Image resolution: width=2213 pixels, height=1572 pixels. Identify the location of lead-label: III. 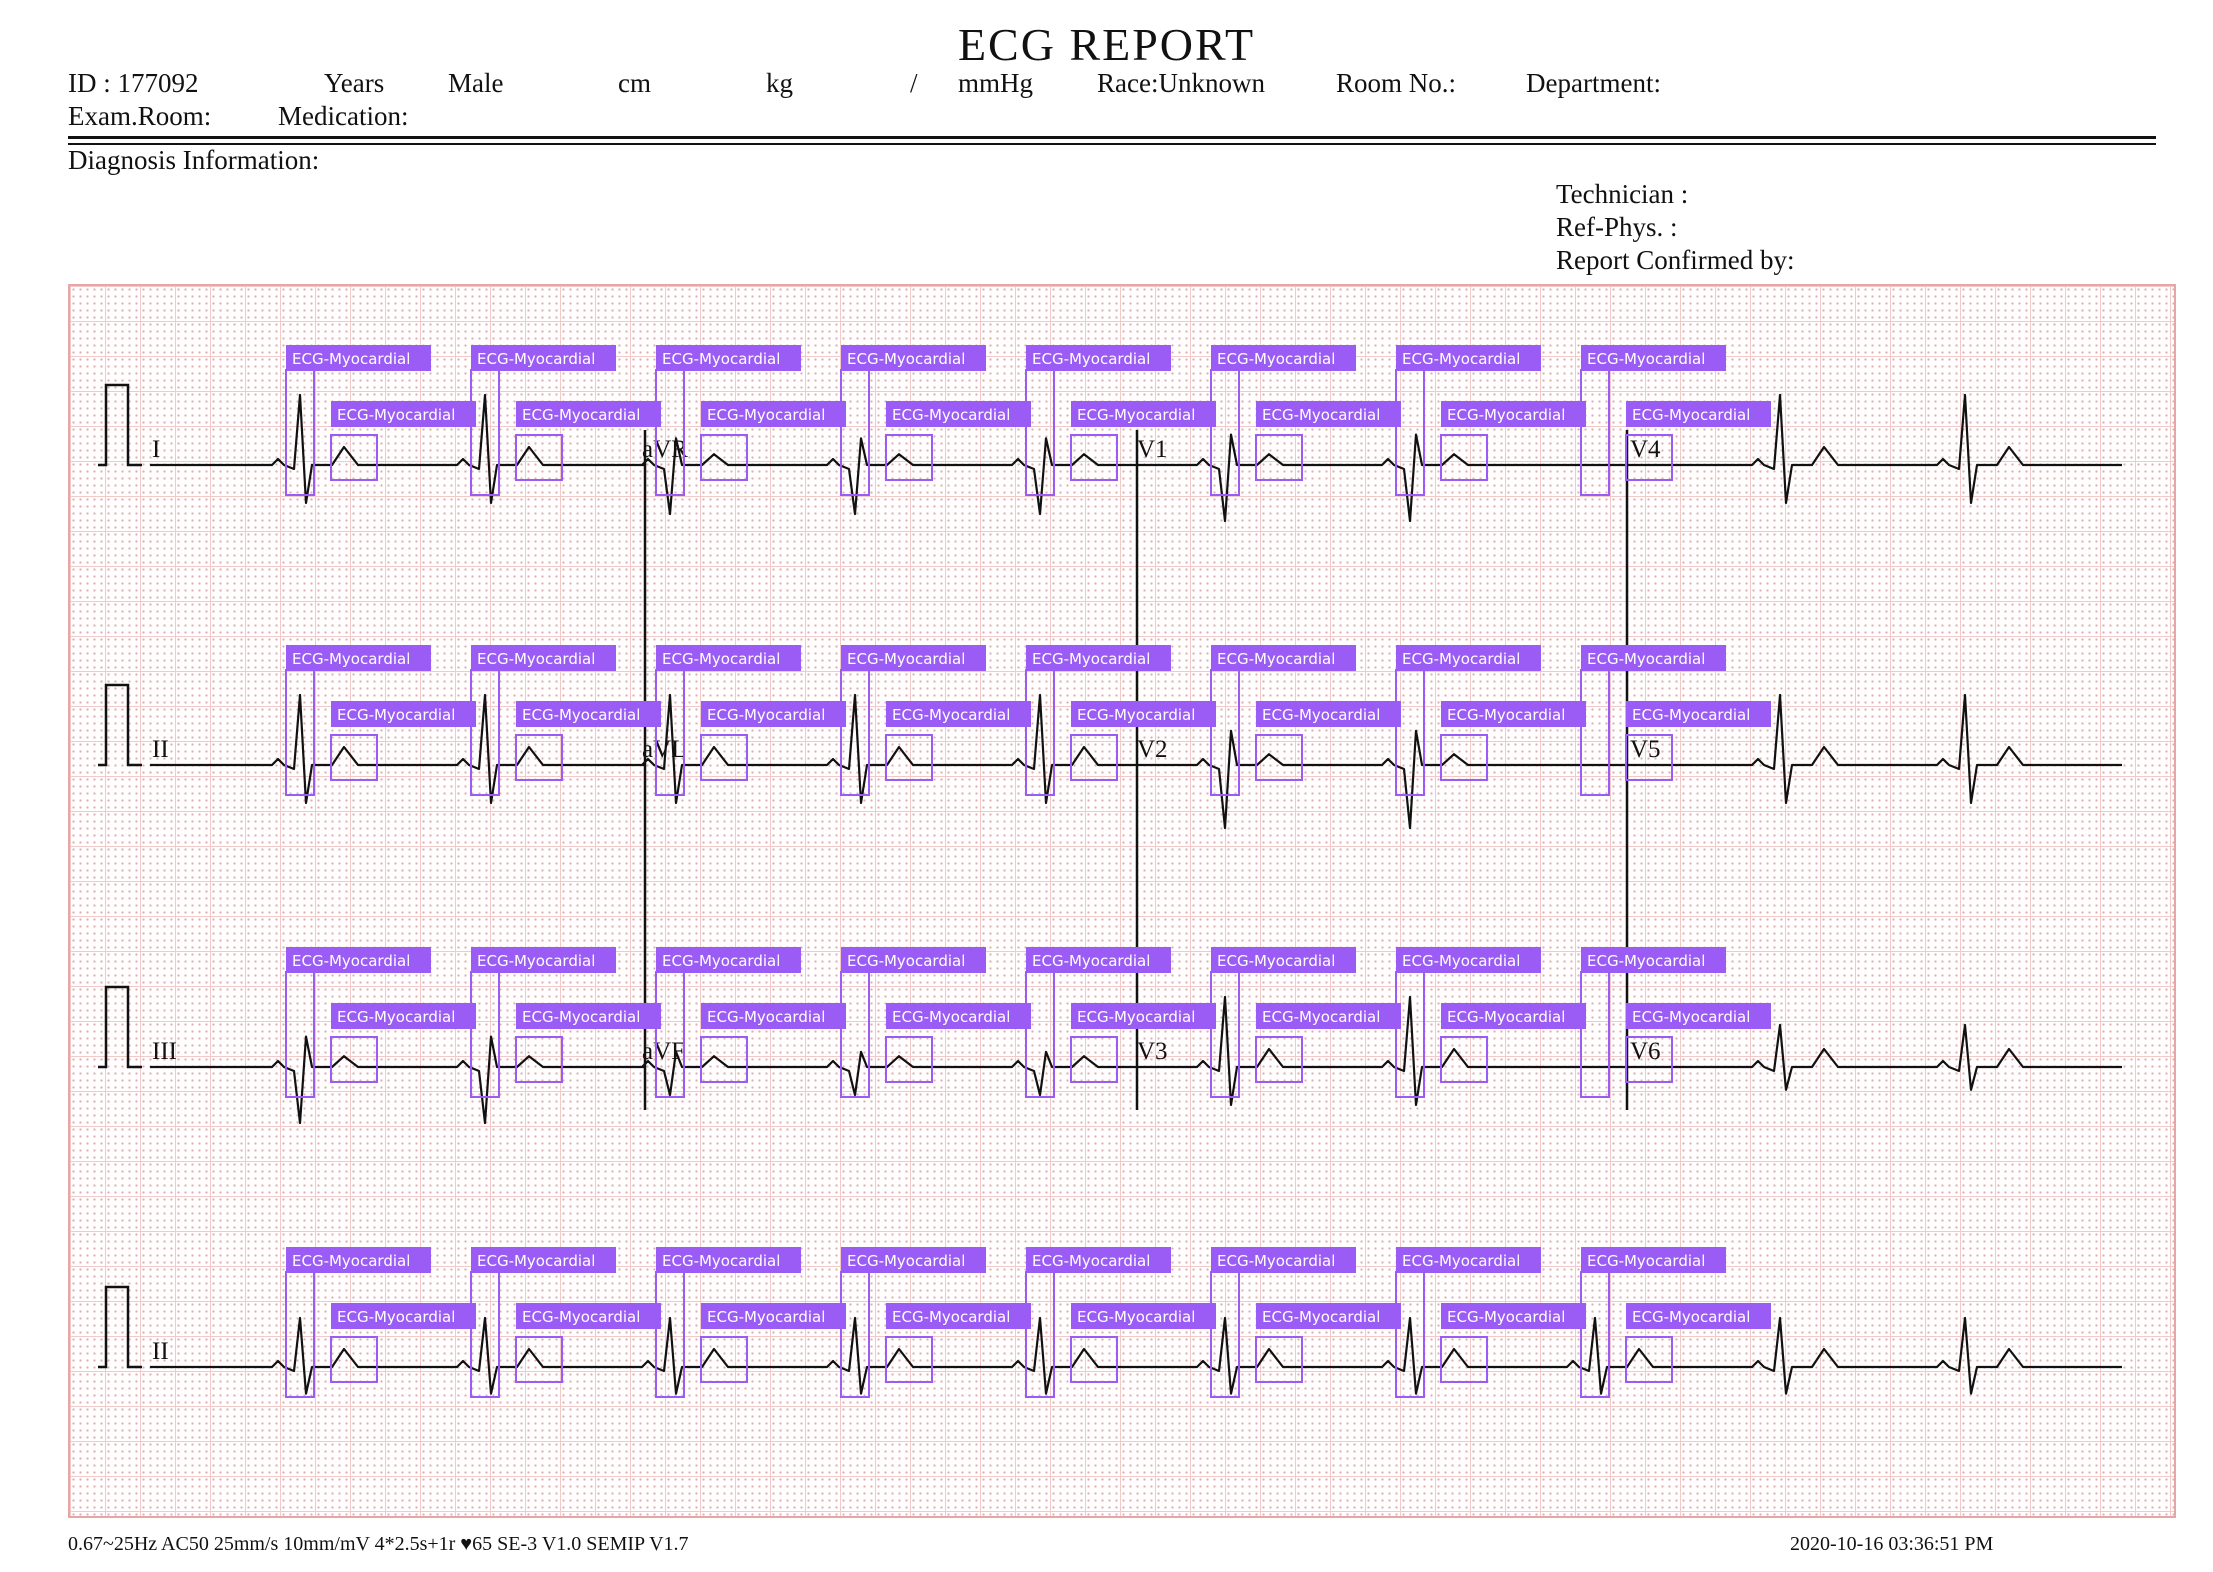
(164, 1051).